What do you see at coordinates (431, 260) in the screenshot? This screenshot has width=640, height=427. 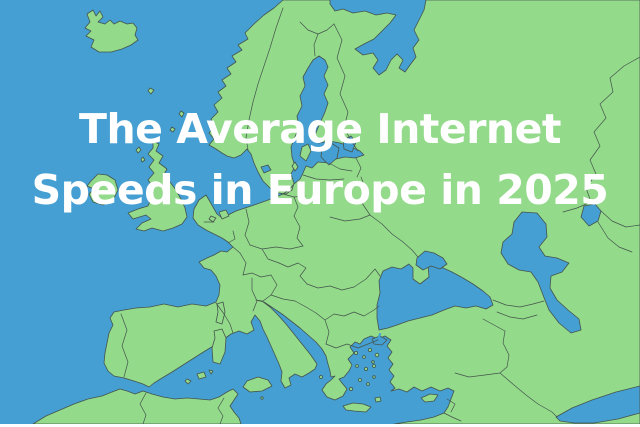 I see `sea-of-azov` at bounding box center [431, 260].